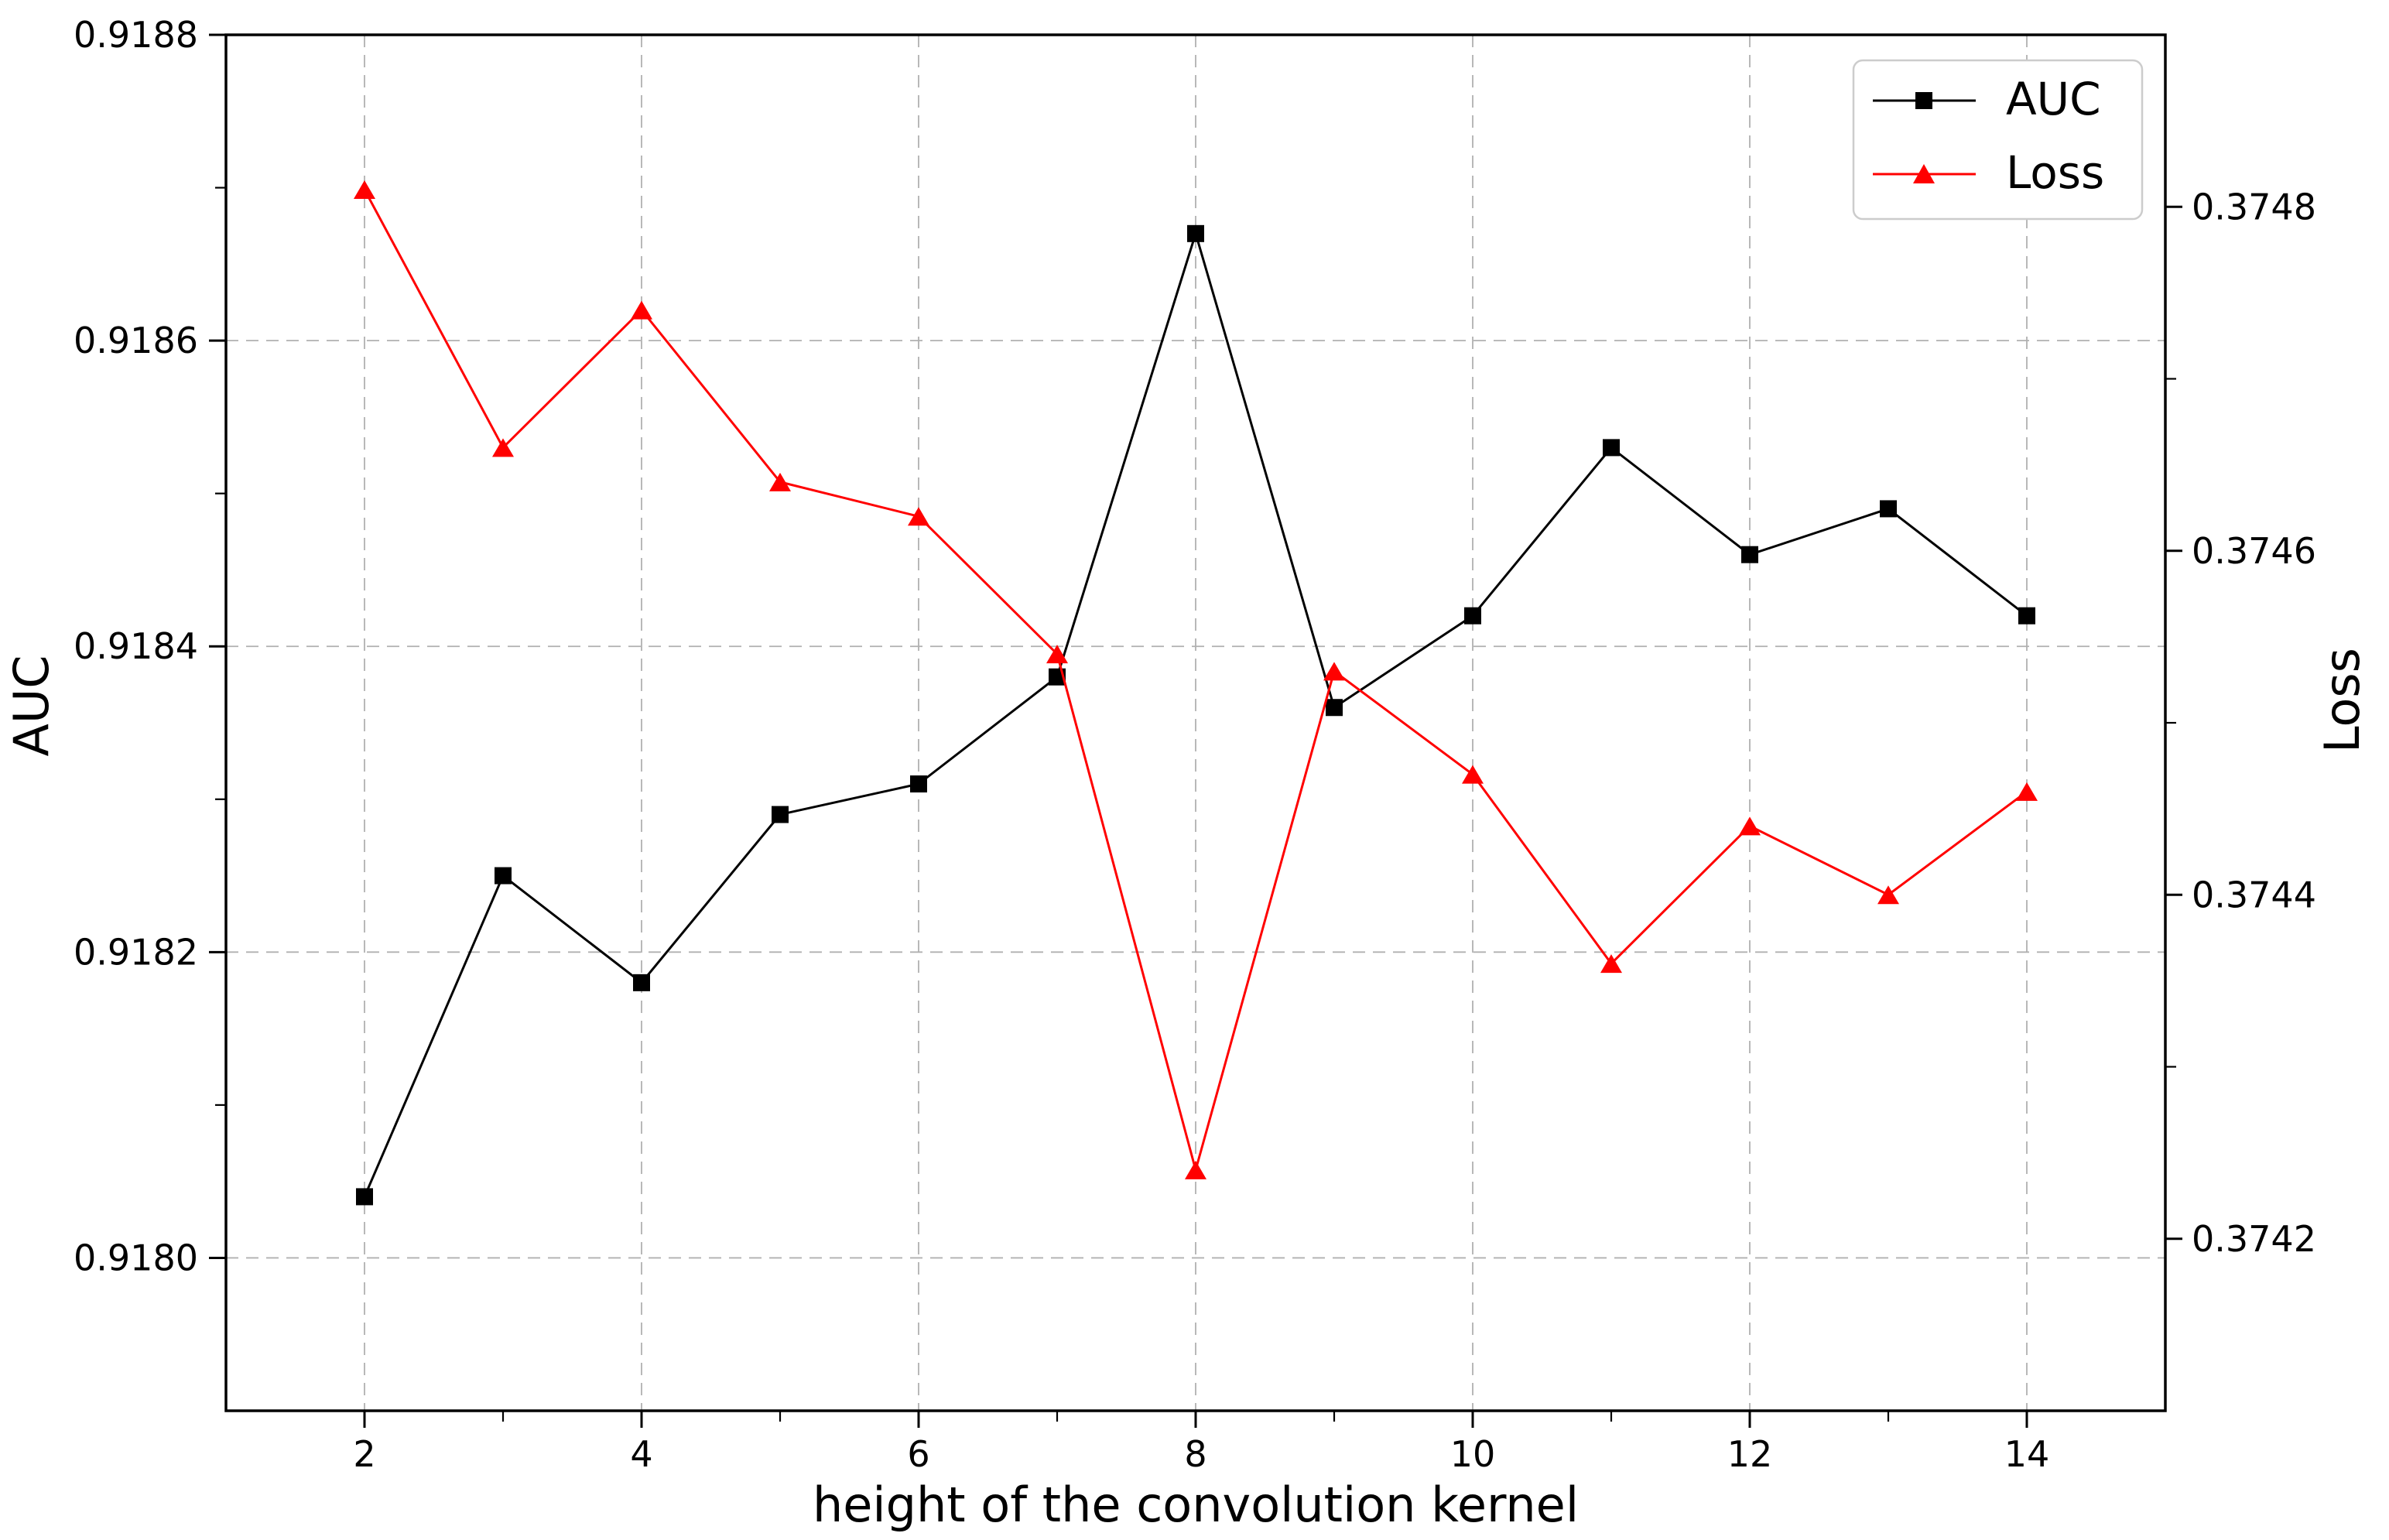 This screenshot has width=2389, height=1540. Describe the element at coordinates (2053, 99) in the screenshot. I see `legend-label-auc: AUC` at that location.